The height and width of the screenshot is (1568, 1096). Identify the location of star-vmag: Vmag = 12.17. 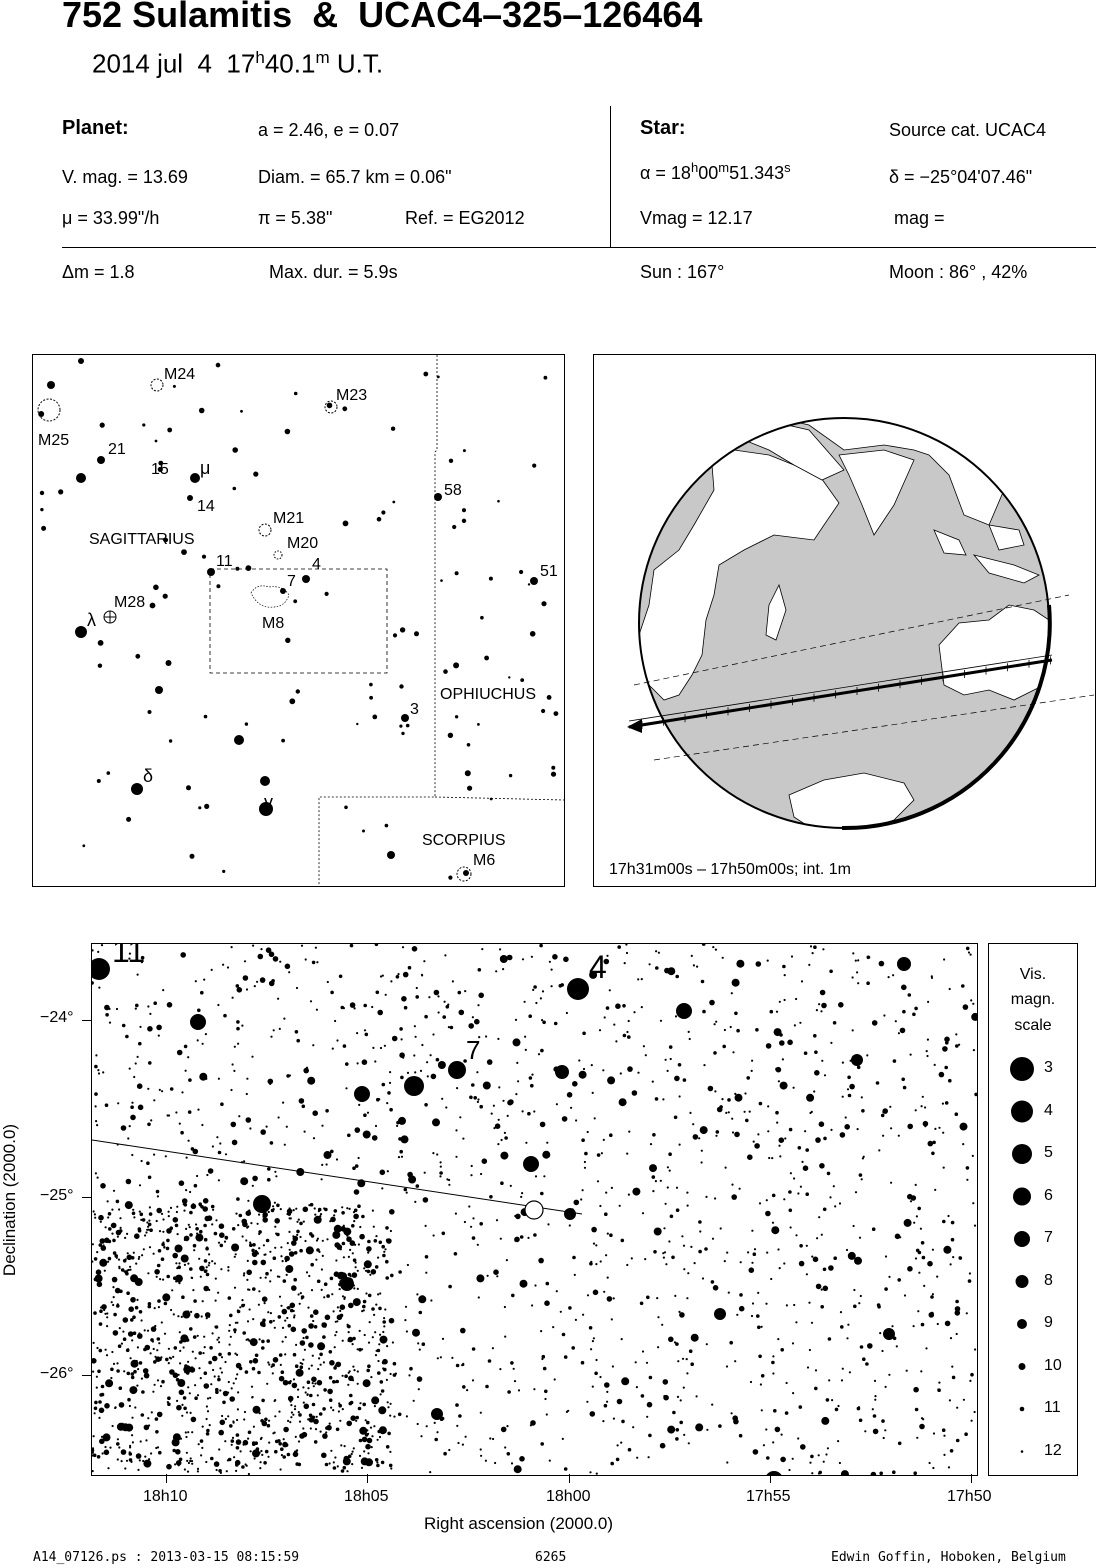
(696, 218).